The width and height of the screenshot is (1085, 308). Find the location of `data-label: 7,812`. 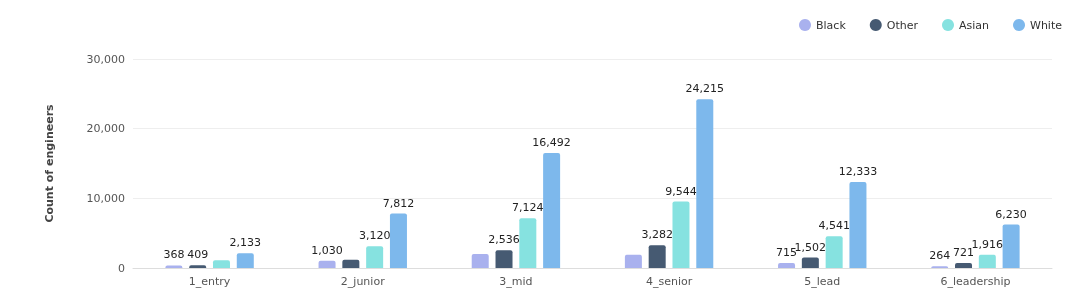

data-label: 7,812 is located at coordinates (398, 203).